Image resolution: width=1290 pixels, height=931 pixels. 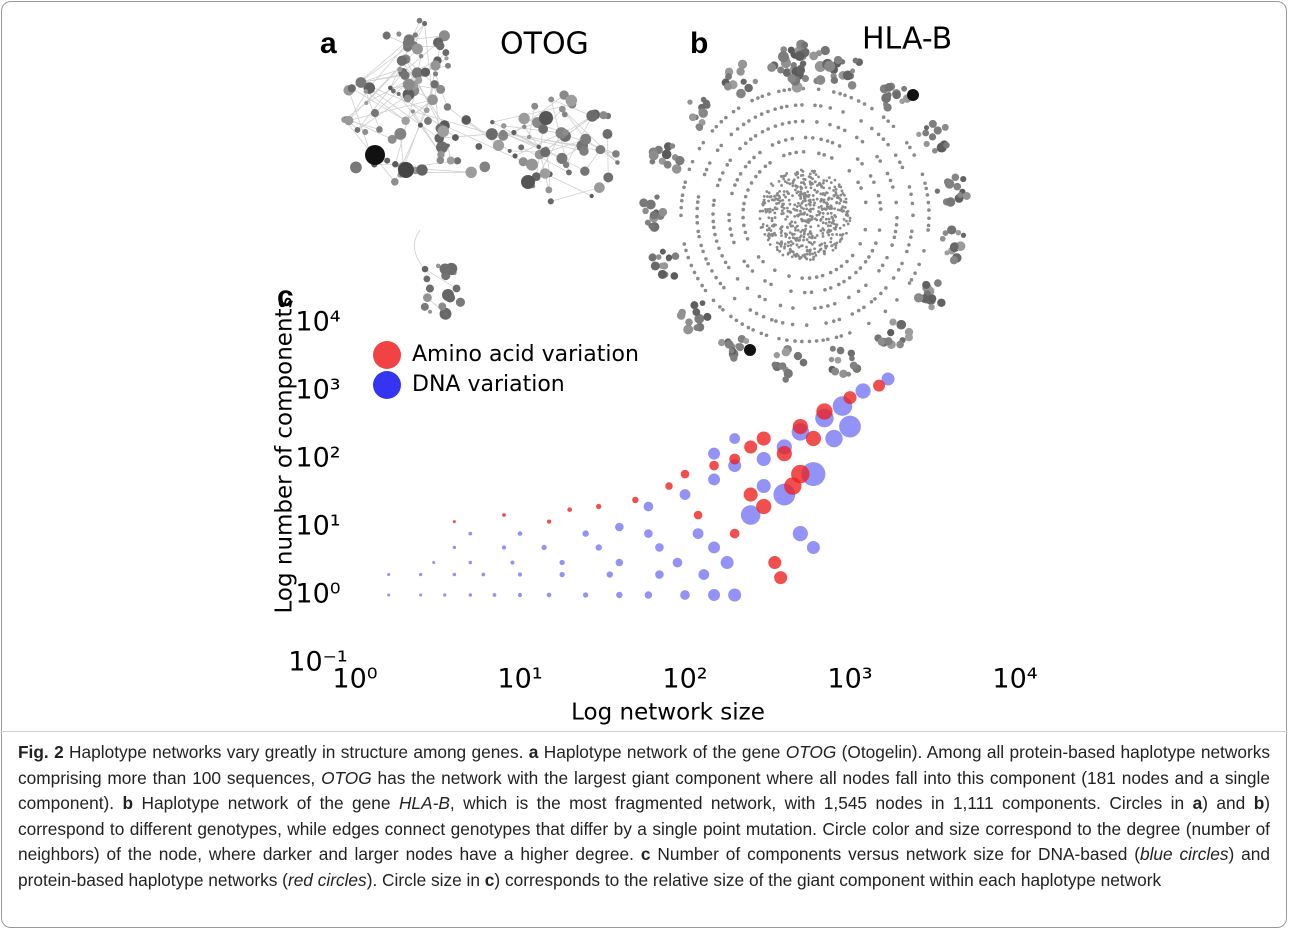 What do you see at coordinates (489, 879) in the screenshot?
I see `caption-bold: c` at bounding box center [489, 879].